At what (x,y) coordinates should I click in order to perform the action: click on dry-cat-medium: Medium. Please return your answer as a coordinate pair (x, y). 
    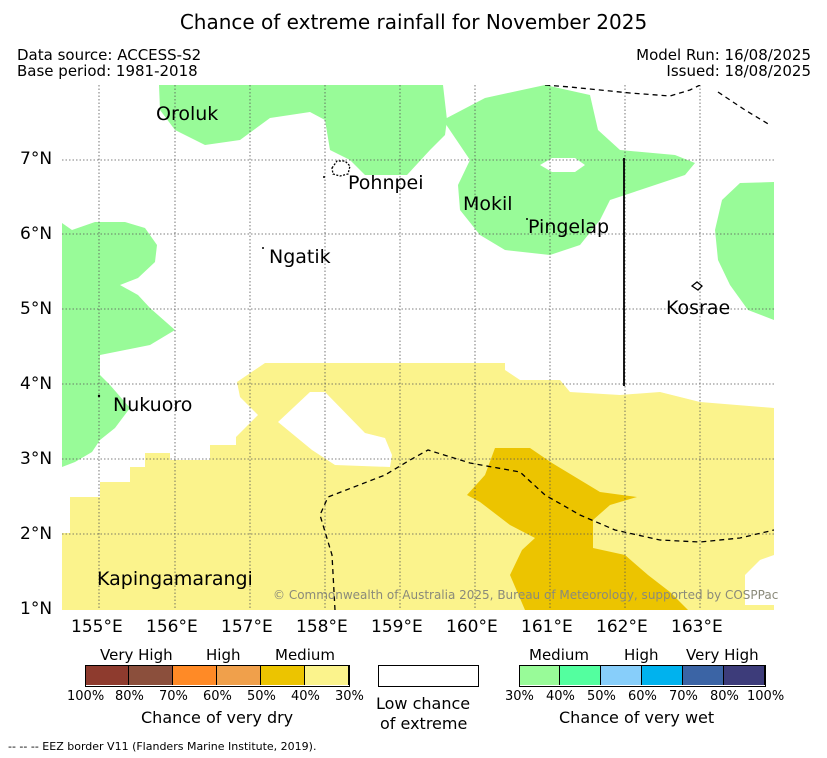
    Looking at the image, I should click on (305, 655).